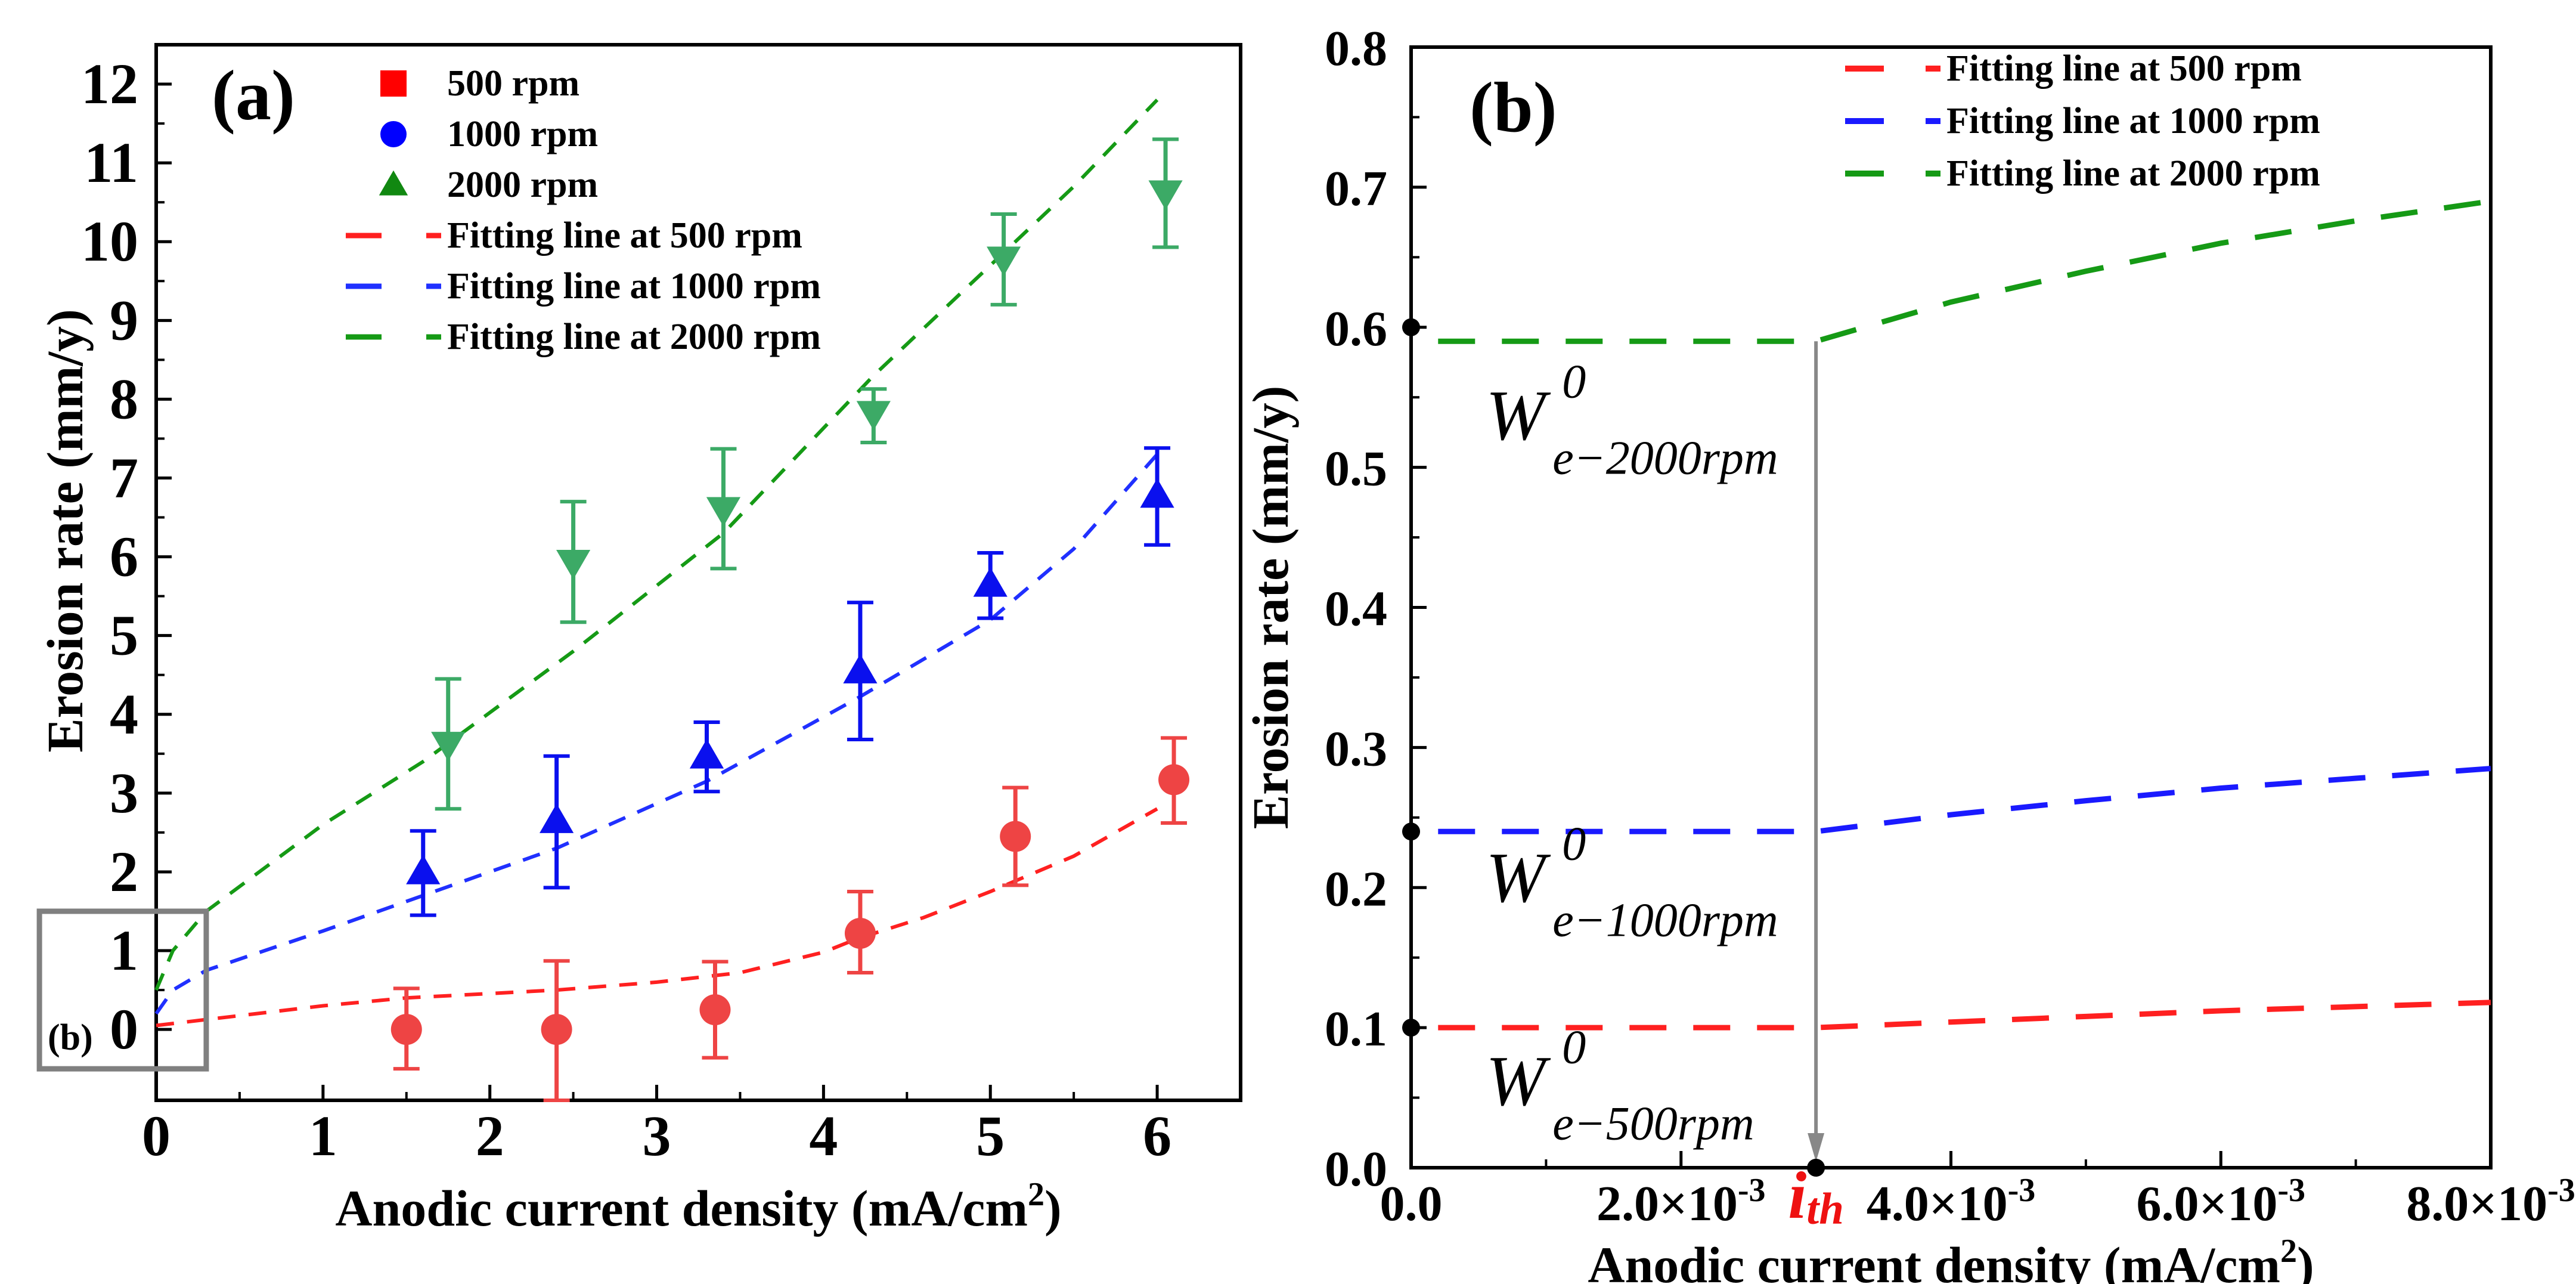 Image resolution: width=2576 pixels, height=1284 pixels. Describe the element at coordinates (1681, 1202) in the screenshot. I see `x-tick-label: 2.0×10⁻³` at that location.